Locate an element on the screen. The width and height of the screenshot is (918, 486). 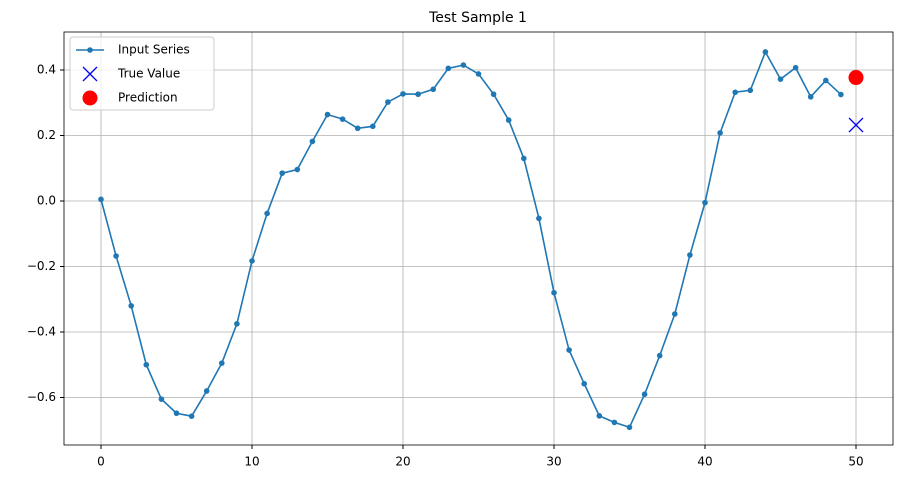
x-tick-label: 40 is located at coordinates (704, 462).